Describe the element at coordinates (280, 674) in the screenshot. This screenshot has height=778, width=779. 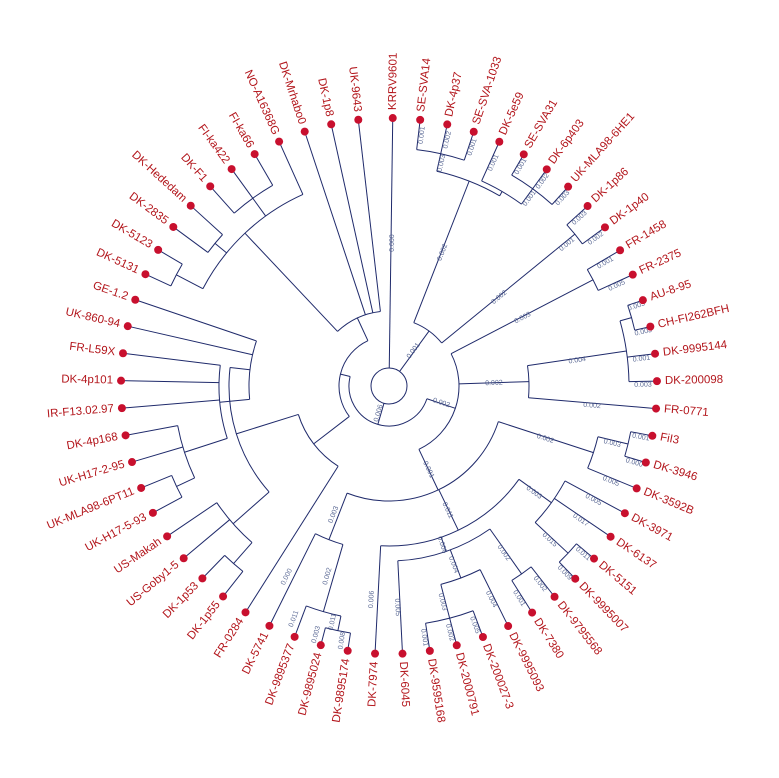
I see `leaf-label: DK-9895377` at that location.